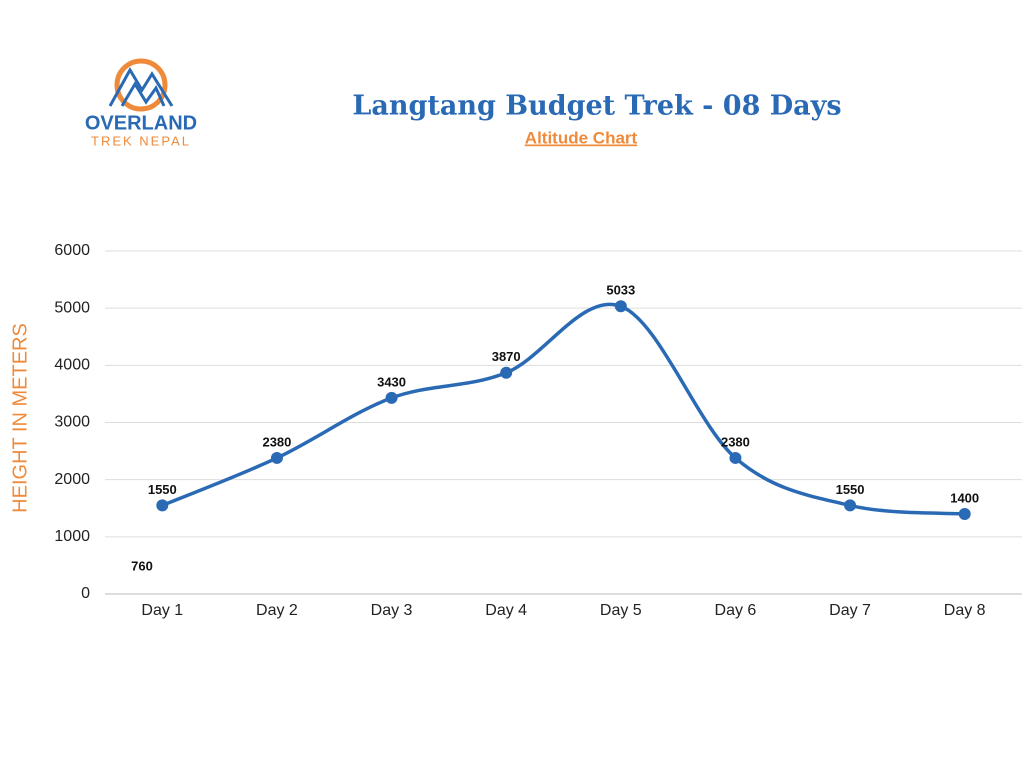 The height and width of the screenshot is (768, 1024). What do you see at coordinates (72, 250) in the screenshot?
I see `y-tick-label: 6000` at bounding box center [72, 250].